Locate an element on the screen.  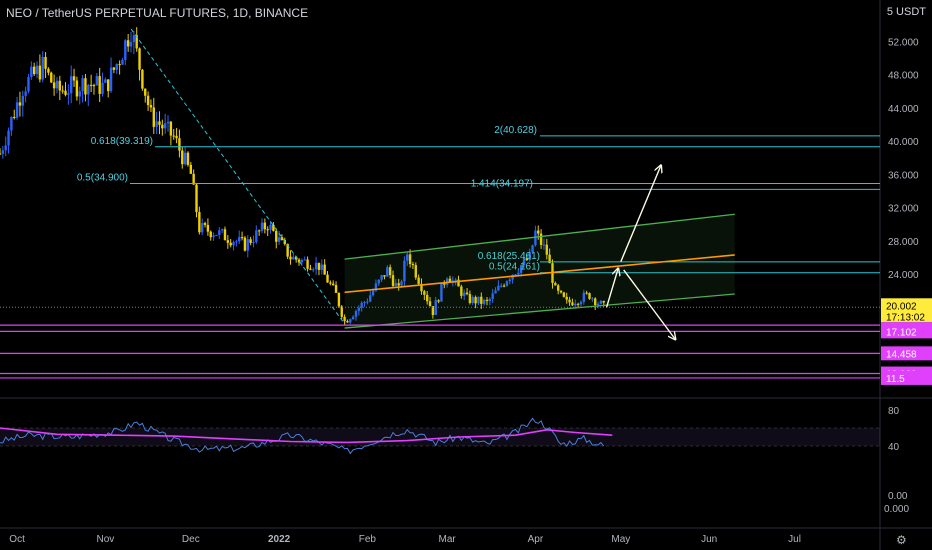
support-price-label: 11.5 is located at coordinates (895, 379).